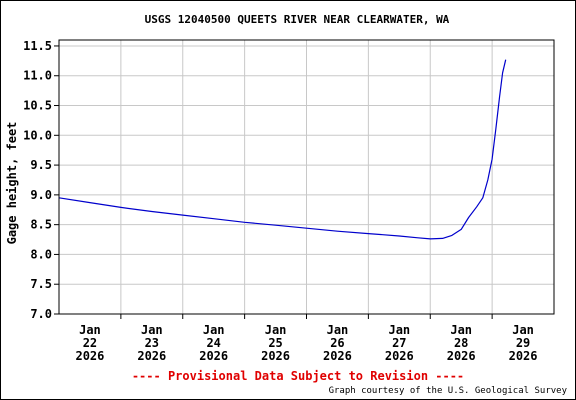 This screenshot has width=576, height=400. What do you see at coordinates (12, 183) in the screenshot?
I see `y-axis-label: Gage height, feet` at bounding box center [12, 183].